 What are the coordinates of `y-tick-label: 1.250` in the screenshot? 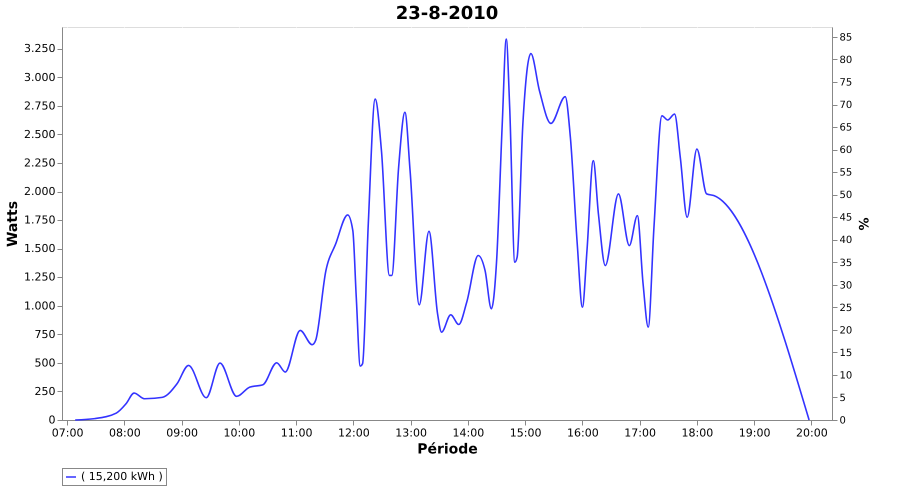 It's located at (40, 277).